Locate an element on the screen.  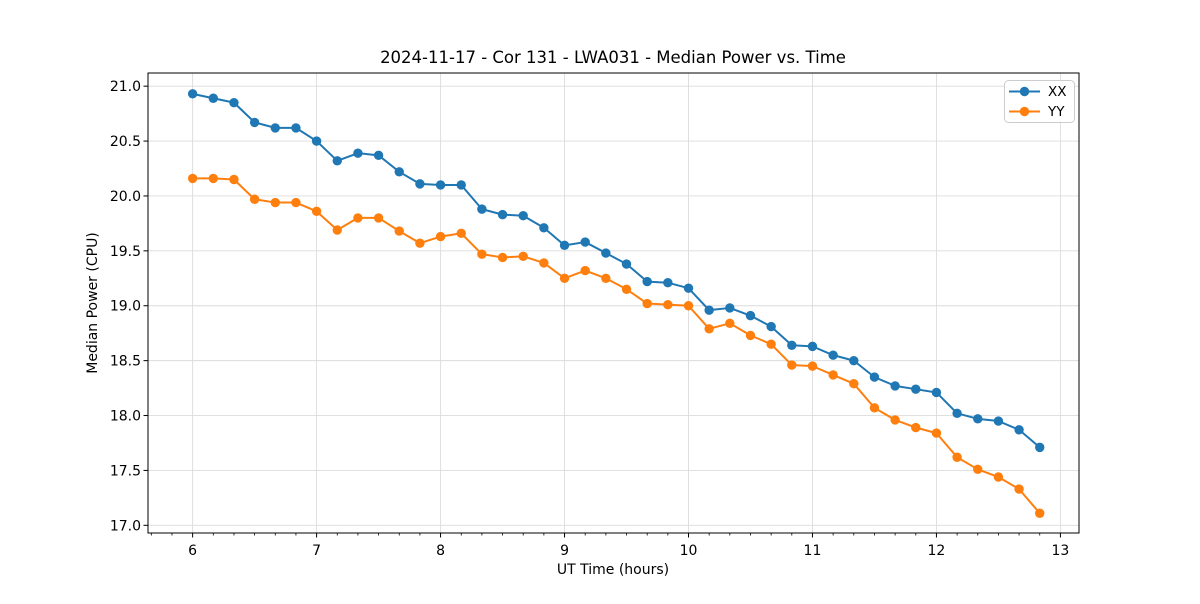
x-tick-label: 6 is located at coordinates (192, 551).